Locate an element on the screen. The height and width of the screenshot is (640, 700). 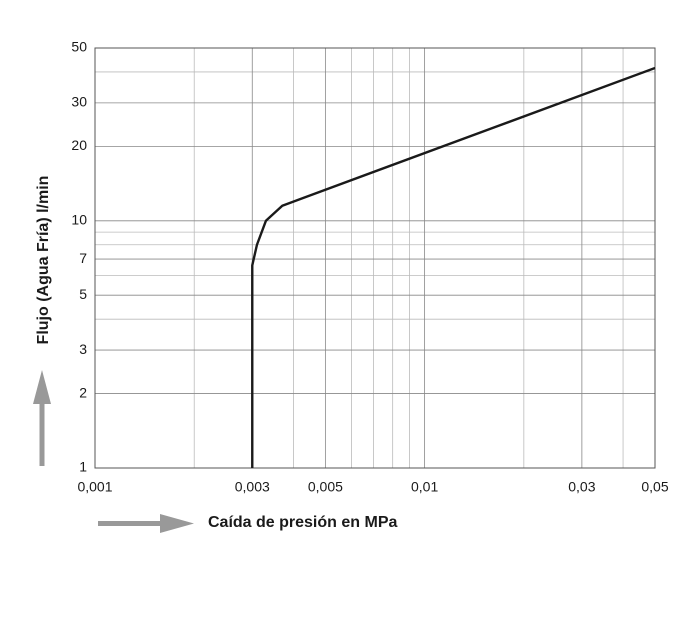
x-tick-label: 0,001 is located at coordinates (94, 487).